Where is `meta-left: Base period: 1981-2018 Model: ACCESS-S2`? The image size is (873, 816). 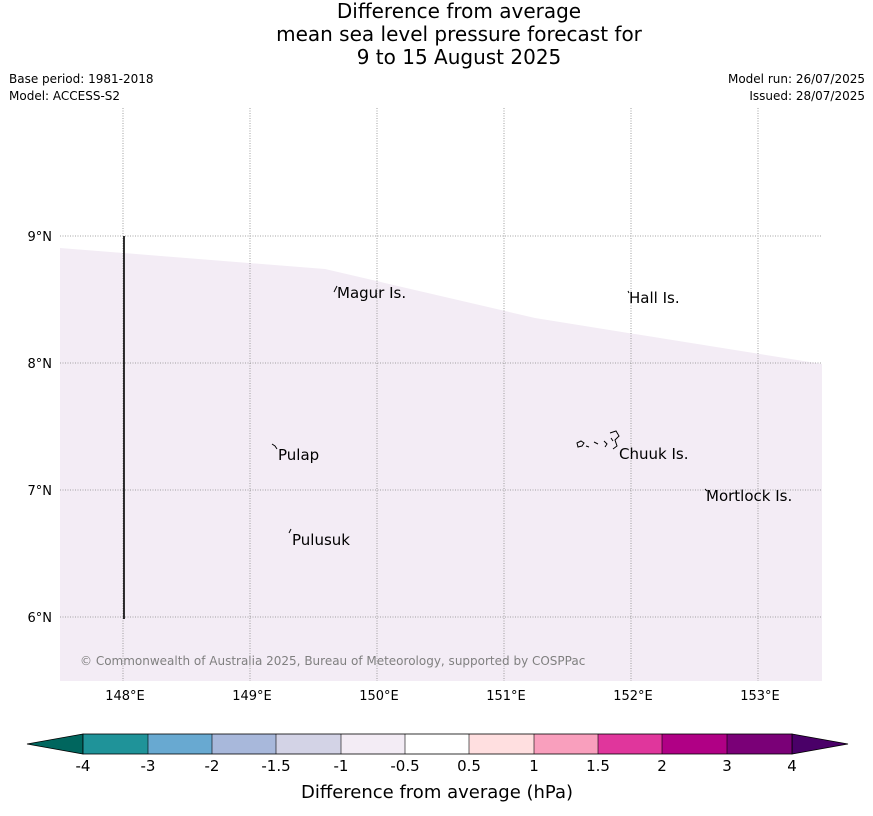
meta-left: Base period: 1981-2018 Model: ACCESS-S2 is located at coordinates (81, 88).